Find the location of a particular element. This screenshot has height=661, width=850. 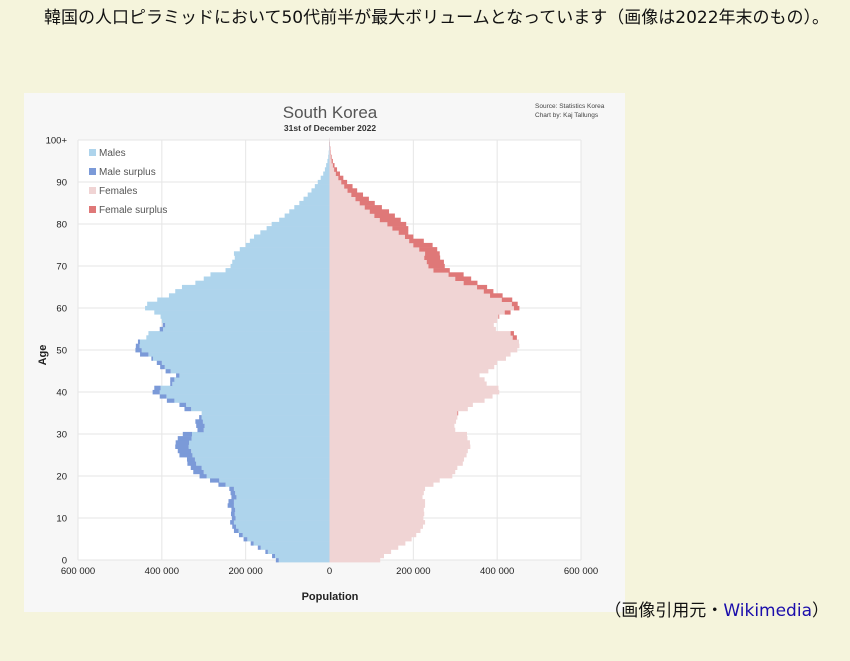

wikimedia-link-start: Wikimedia is located at coordinates (767, 611).